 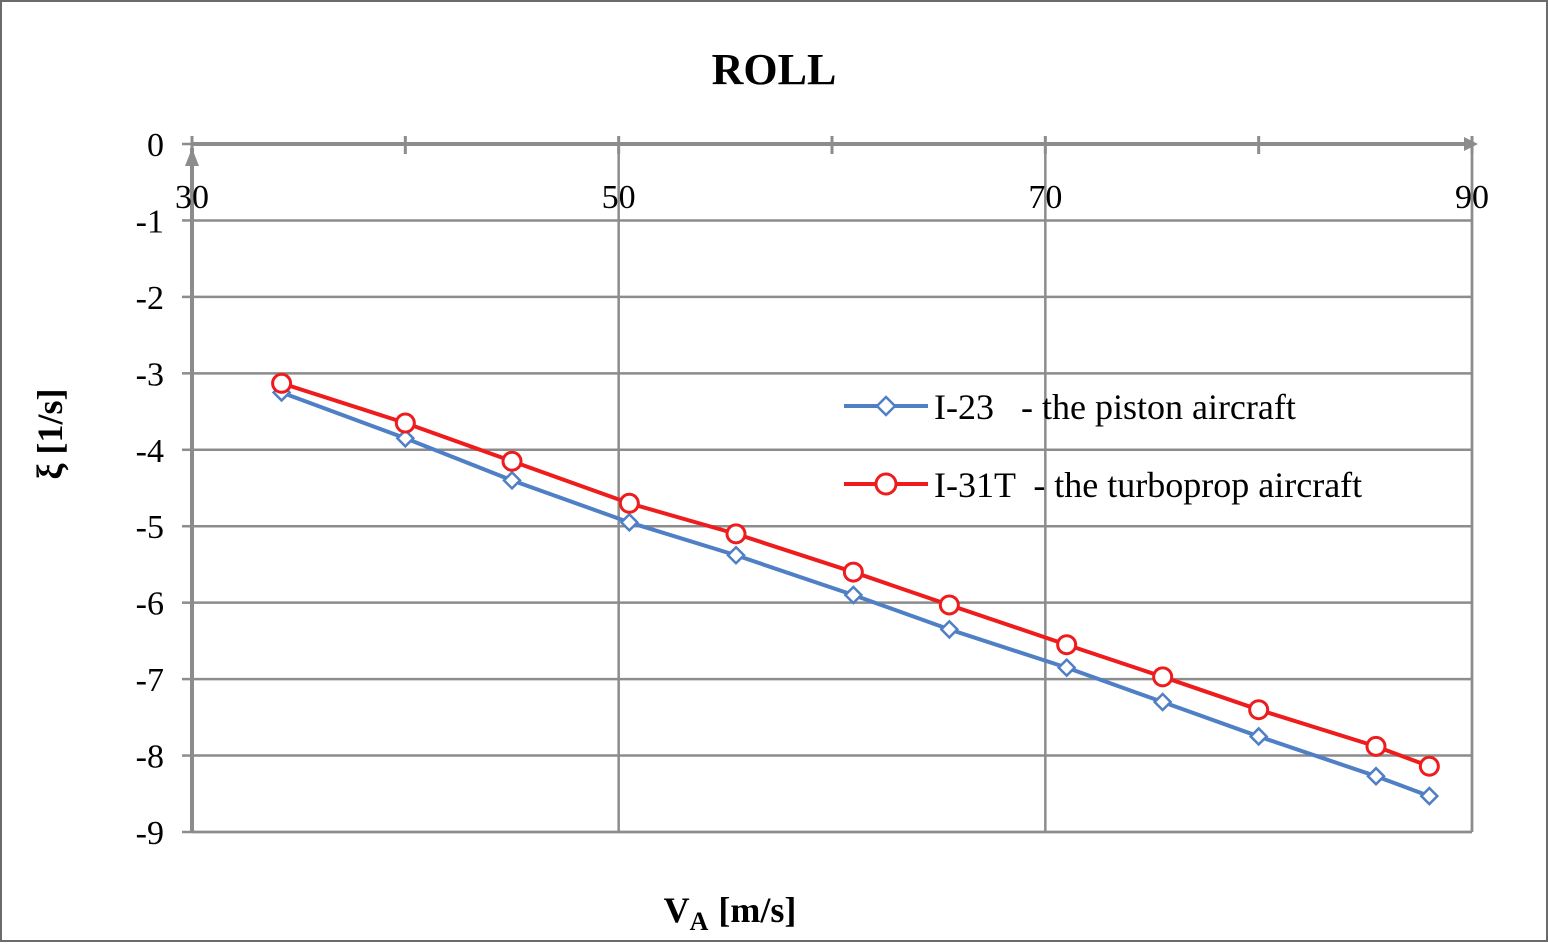 I want to click on x-tick-label: 70, so click(x=1045, y=197).